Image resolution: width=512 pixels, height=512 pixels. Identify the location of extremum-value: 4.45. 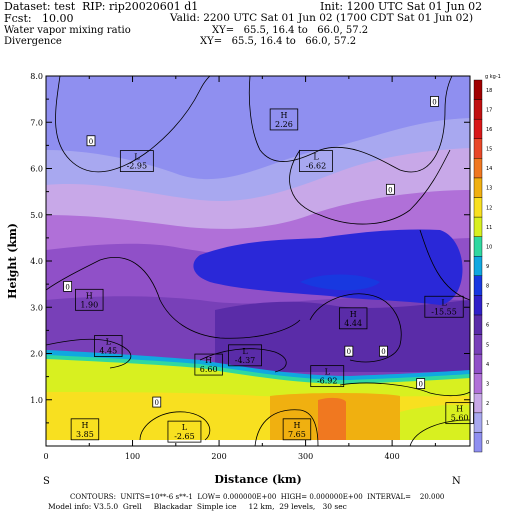
(108, 351).